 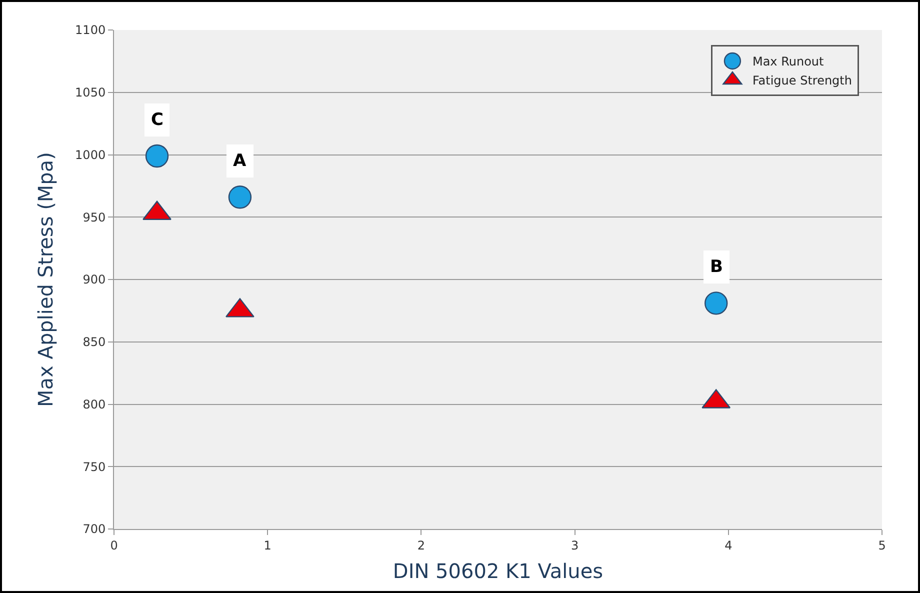 I want to click on legend-label: Fatigue Strength, so click(x=802, y=81).